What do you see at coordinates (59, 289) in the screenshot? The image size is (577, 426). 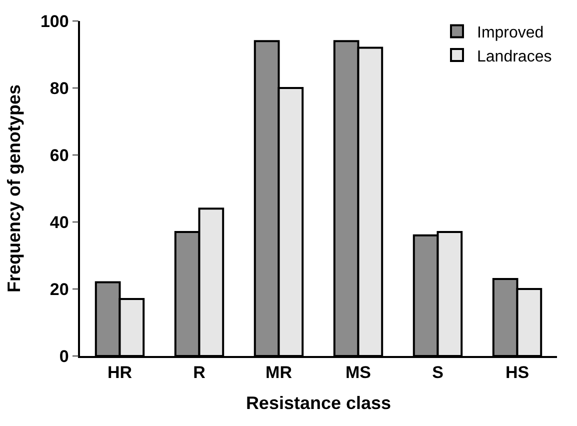 I see `y-tick-label: 20` at bounding box center [59, 289].